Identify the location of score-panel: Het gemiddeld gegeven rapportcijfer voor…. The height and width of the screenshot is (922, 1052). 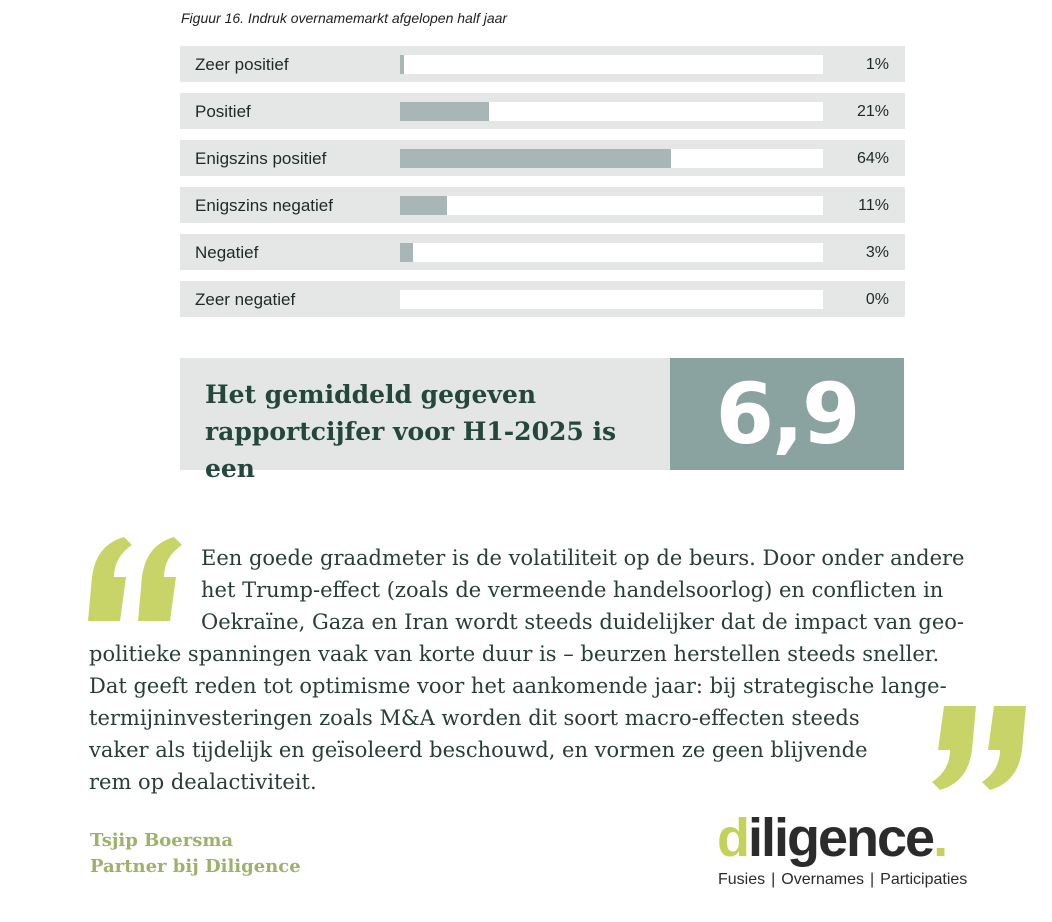
(542, 420).